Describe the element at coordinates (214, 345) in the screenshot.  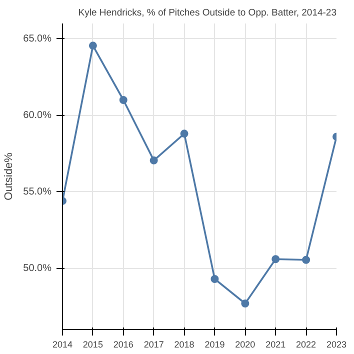
I see `x-tick-label: 2019` at that location.